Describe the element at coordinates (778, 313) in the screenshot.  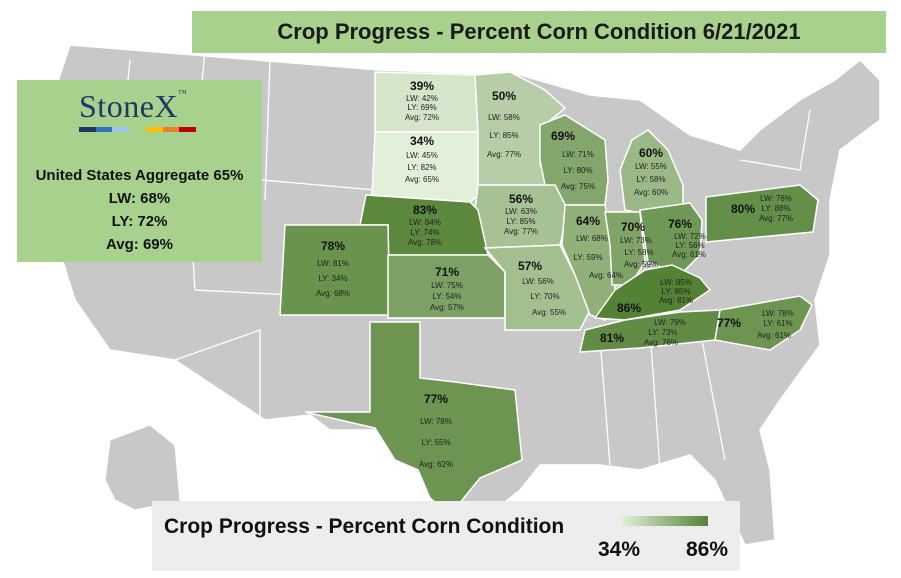
I see `north-carolina-lw: LW: 78%` at that location.